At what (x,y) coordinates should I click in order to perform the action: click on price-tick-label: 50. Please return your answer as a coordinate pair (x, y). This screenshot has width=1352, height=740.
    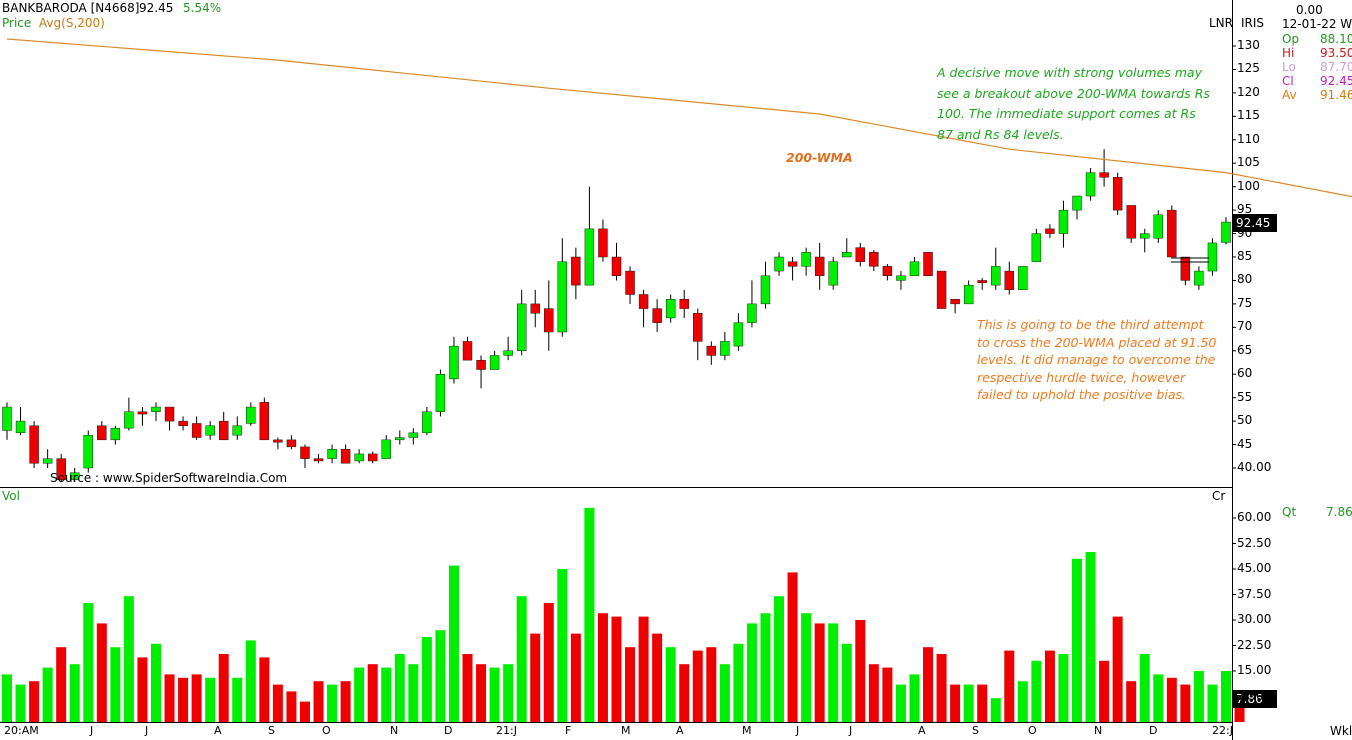
    Looking at the image, I should click on (1245, 420).